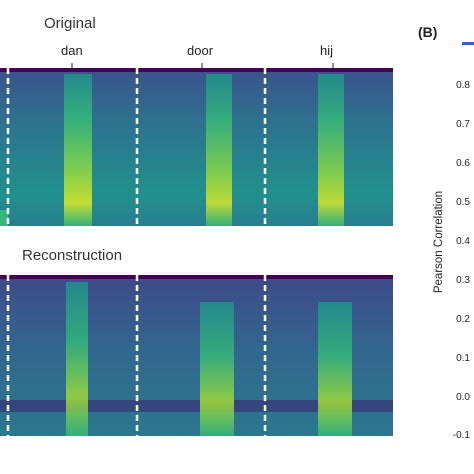  Describe the element at coordinates (463, 124) in the screenshot. I see `y-tick: 0.7` at that location.